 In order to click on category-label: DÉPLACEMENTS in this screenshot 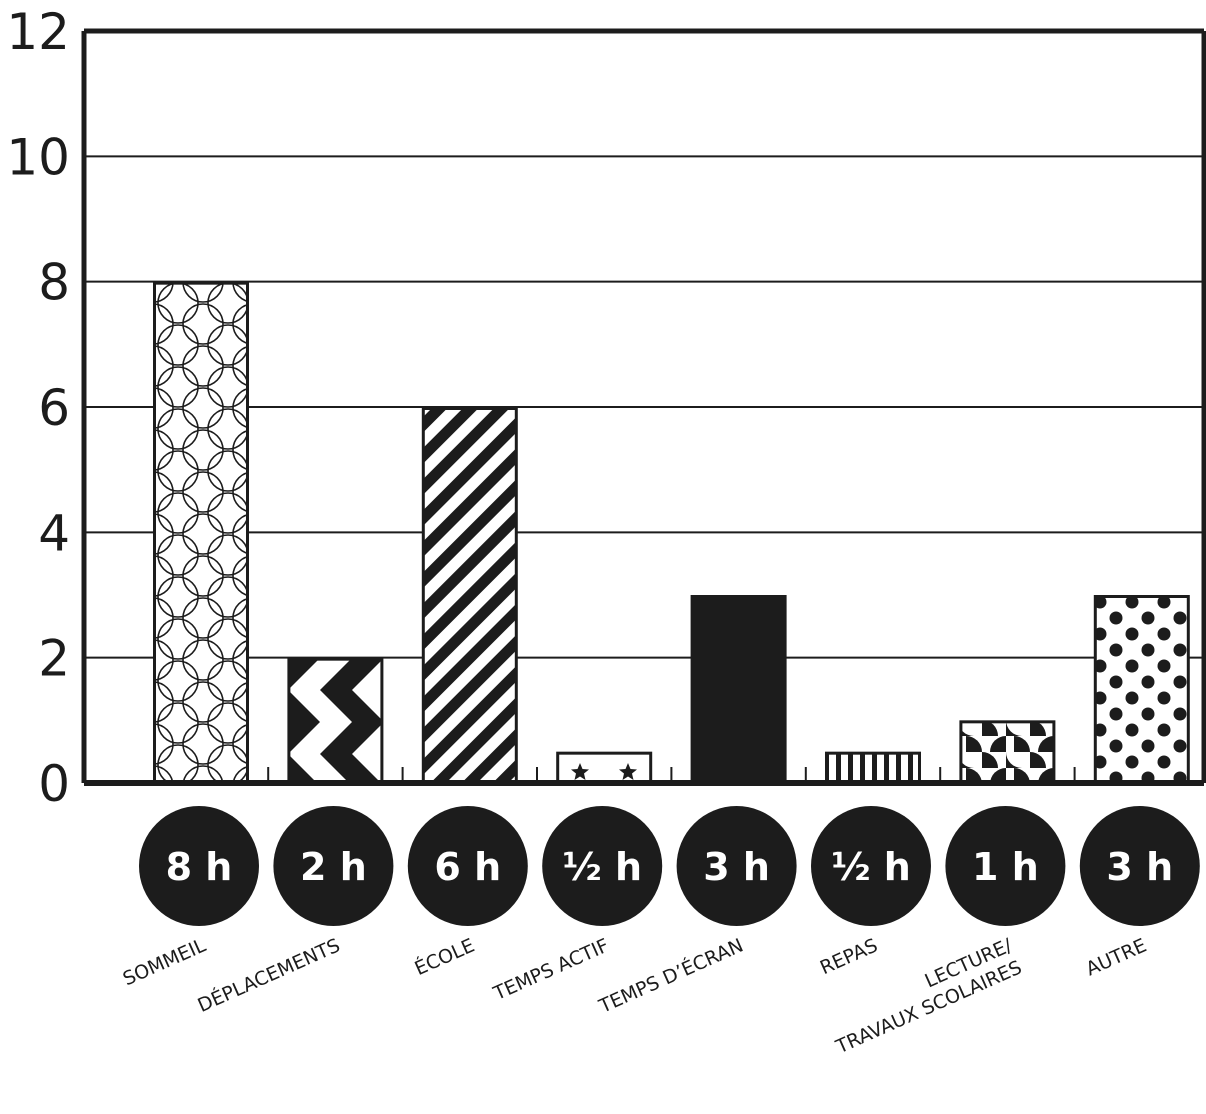, I will do `click(268, 975)`.